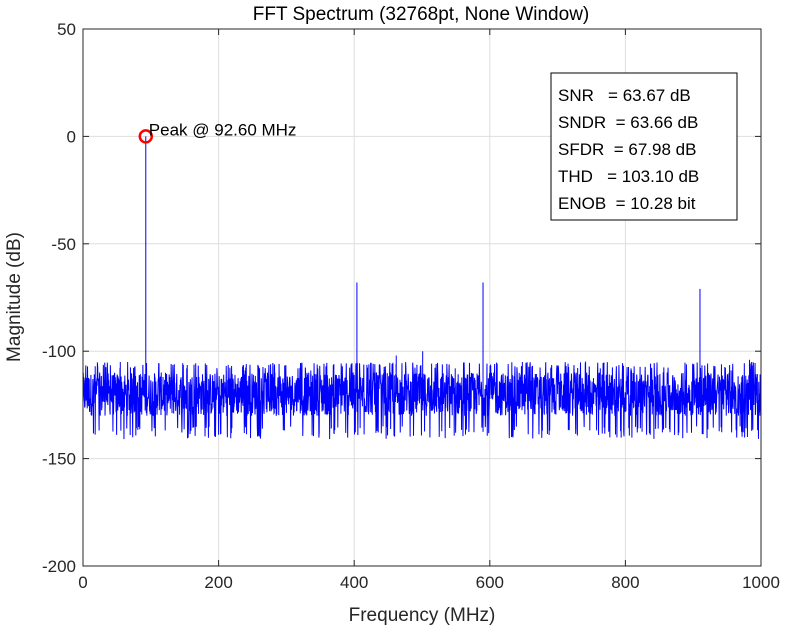 The image size is (786, 632). Describe the element at coordinates (59, 351) in the screenshot. I see `y-tick-label: -100` at that location.